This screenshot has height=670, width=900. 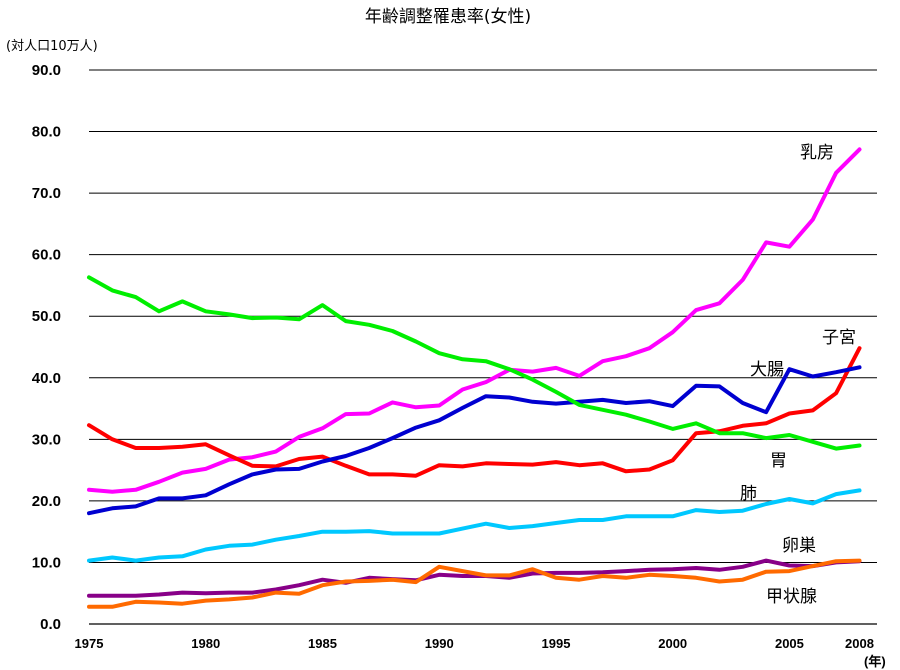 What do you see at coordinates (556, 643) in the screenshot?
I see `x-tick-label: 1995` at bounding box center [556, 643].